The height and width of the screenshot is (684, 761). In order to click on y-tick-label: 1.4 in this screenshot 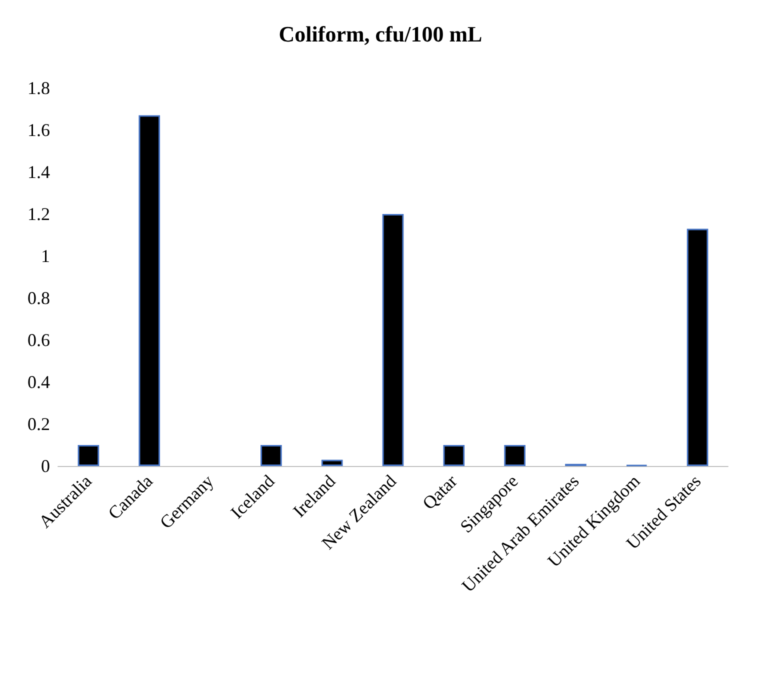, I will do `click(39, 172)`.